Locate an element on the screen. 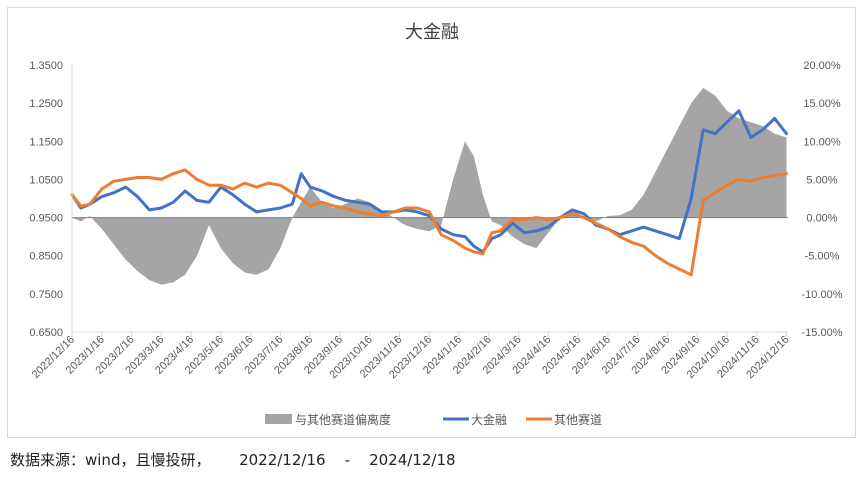 The width and height of the screenshot is (865, 477). y-left-tick-label: 0.9500 is located at coordinates (46, 219).